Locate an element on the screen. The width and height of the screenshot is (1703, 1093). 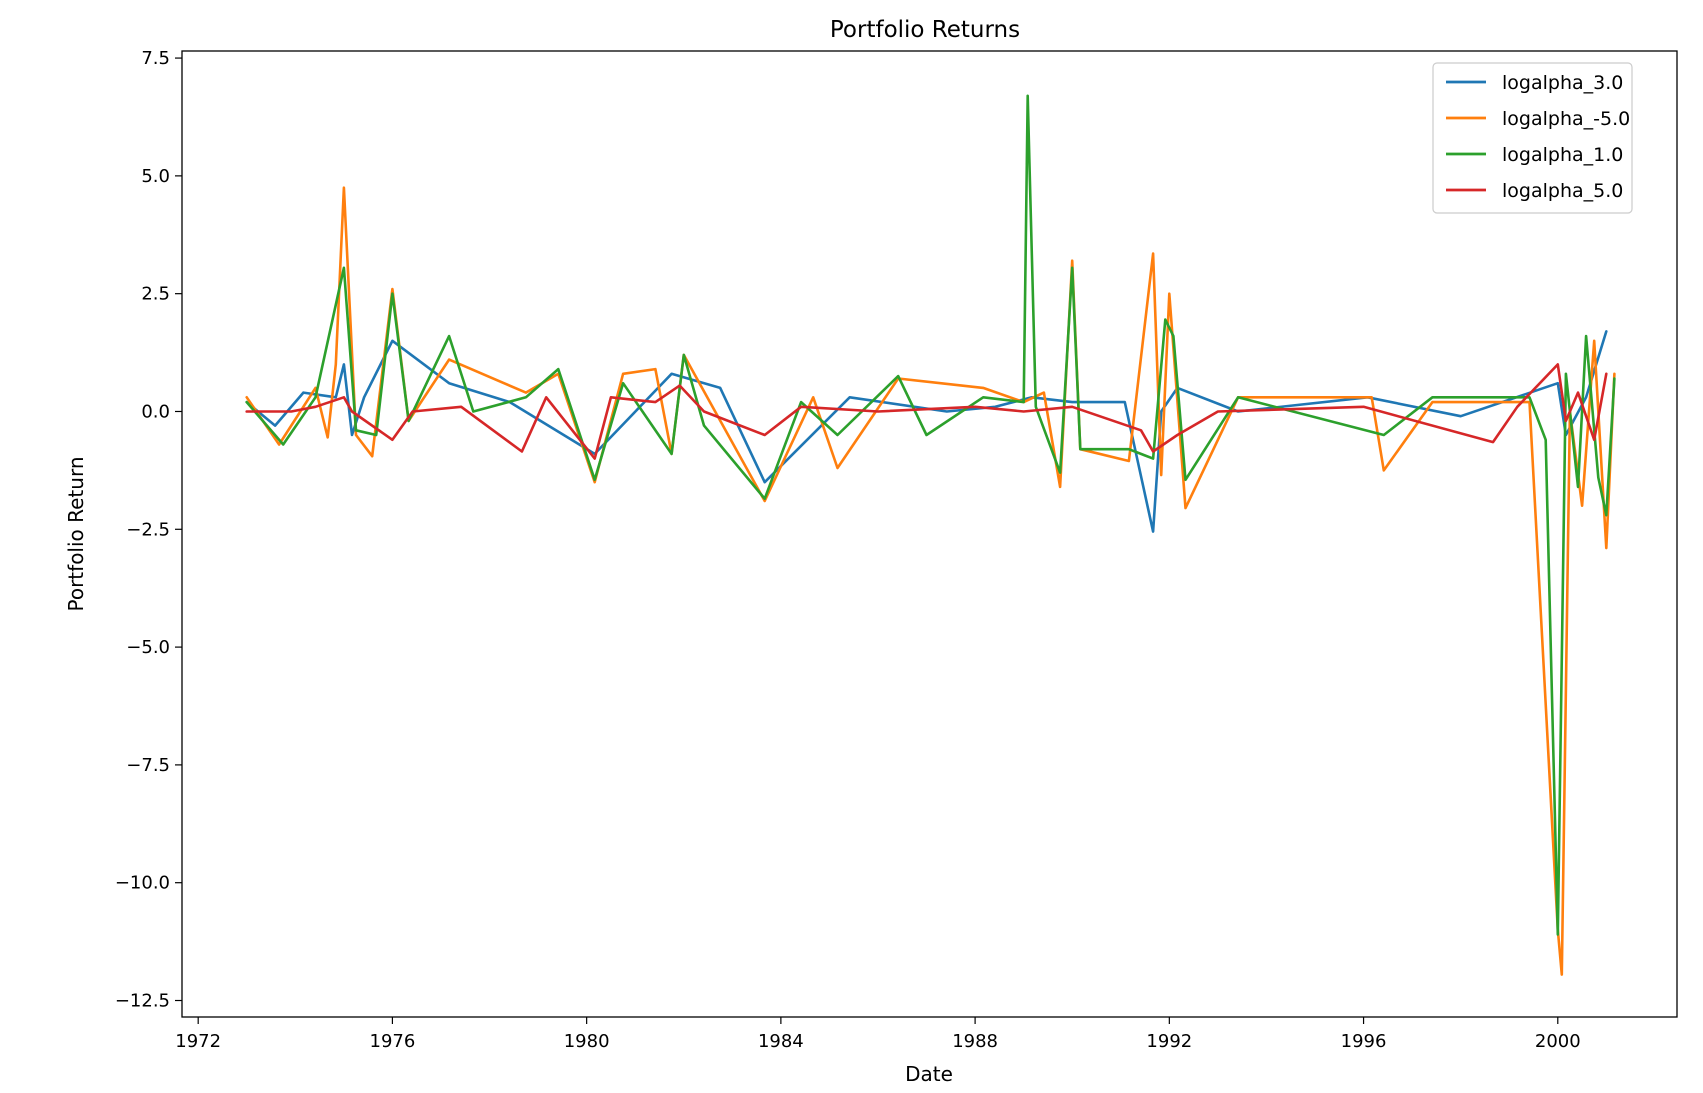
x-tick-label-0: 1972 is located at coordinates (198, 1041).